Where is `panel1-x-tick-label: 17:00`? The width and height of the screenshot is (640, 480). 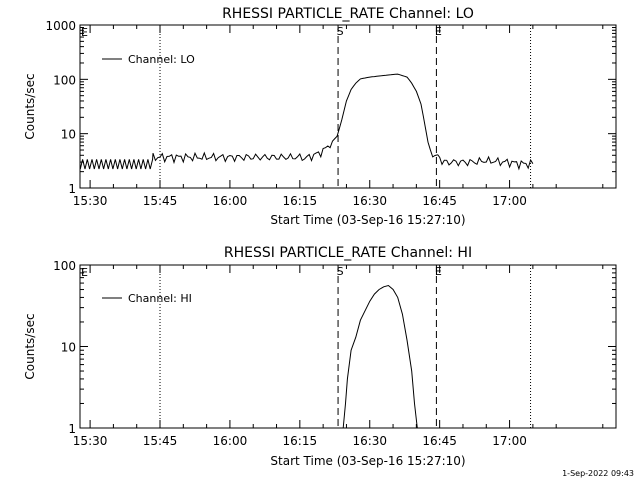
panel1-x-tick-label: 17:00 is located at coordinates (509, 201).